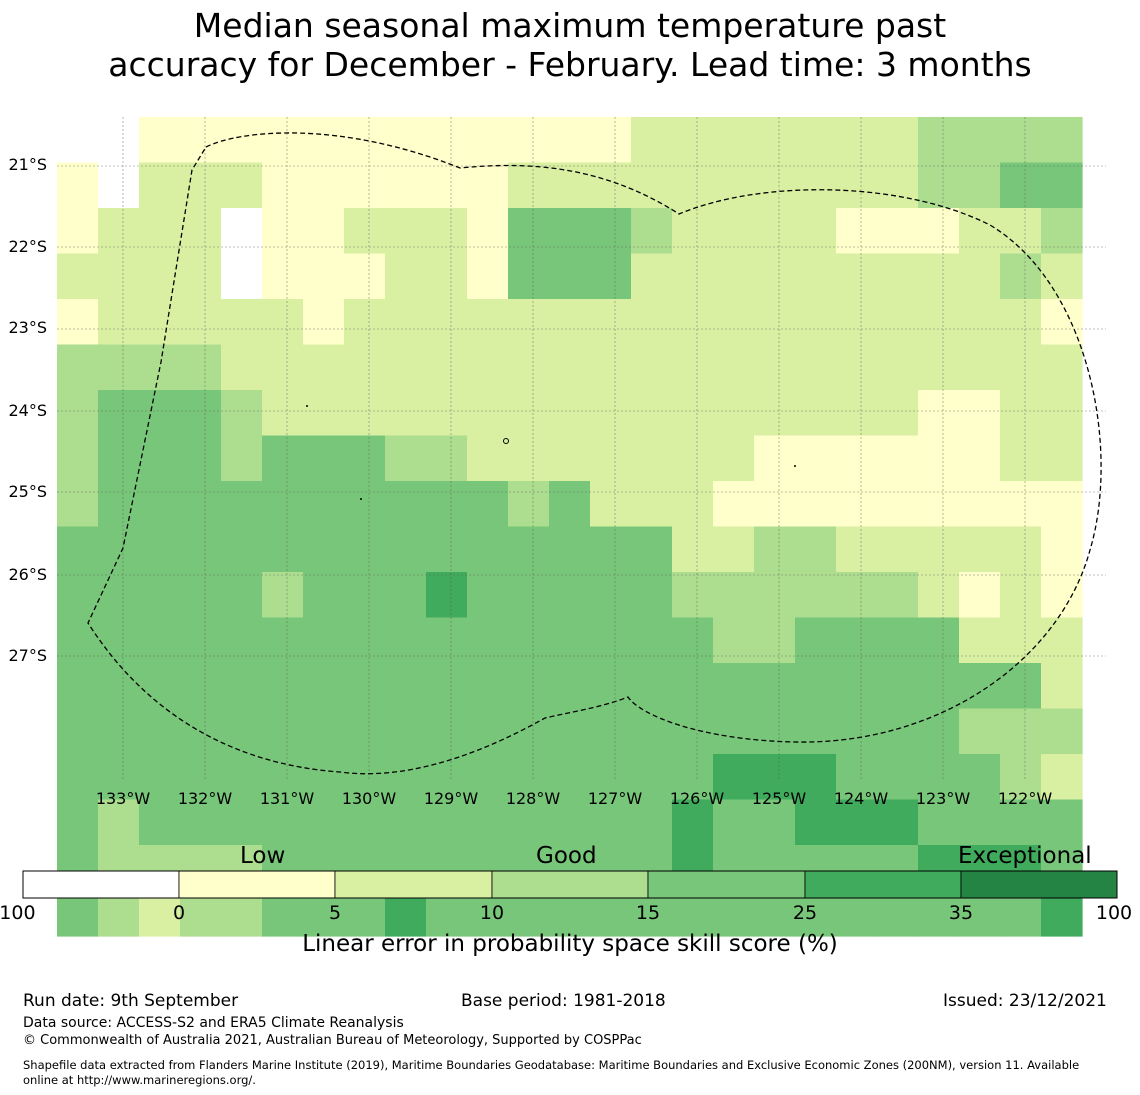 The height and width of the screenshot is (1095, 1140). I want to click on lon-label-128w: 128°W, so click(533, 798).